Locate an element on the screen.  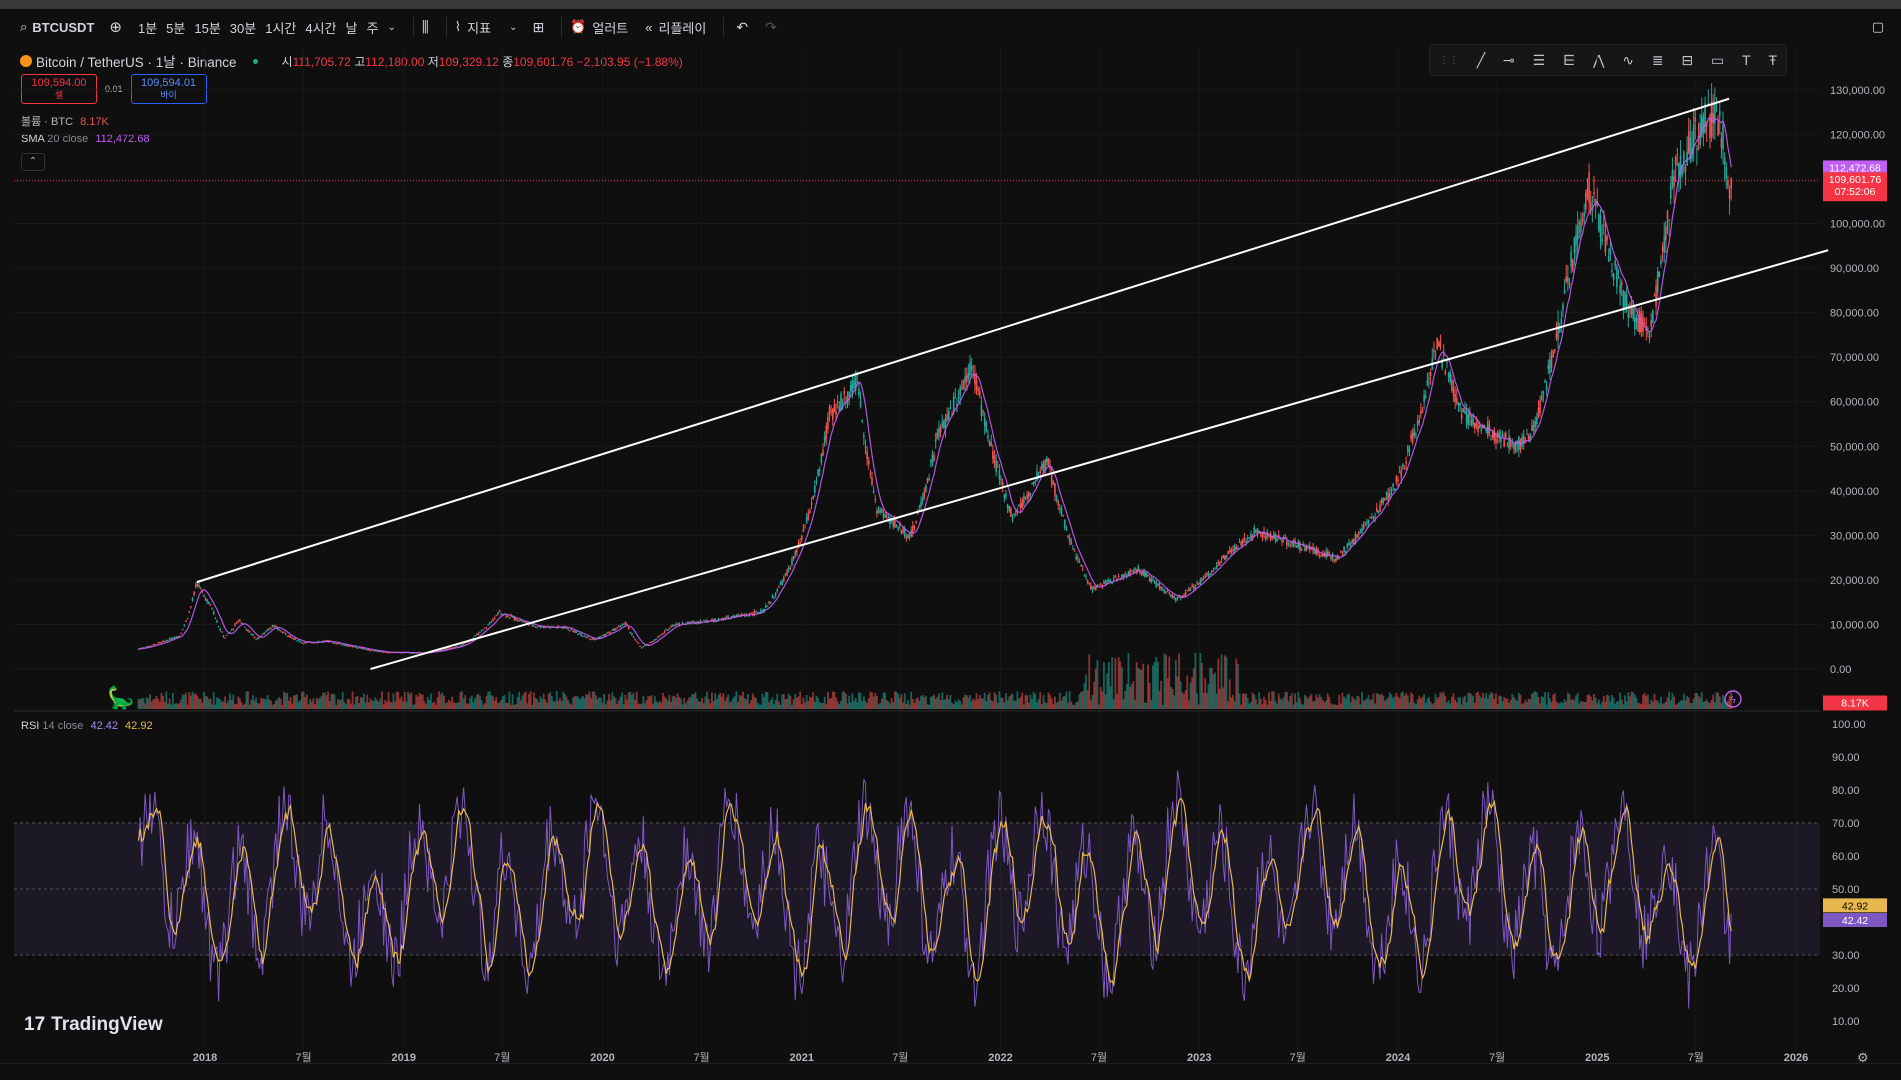
interval-4h: 4시간 is located at coordinates (321, 28).